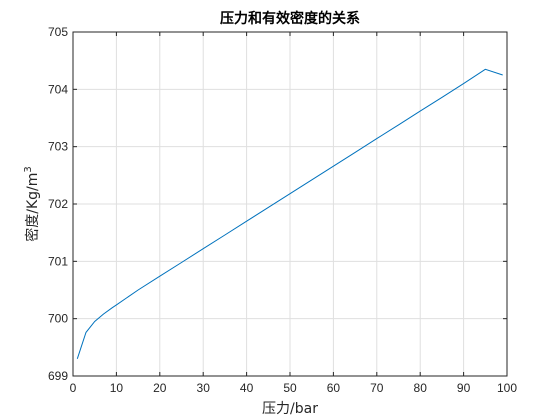 This screenshot has width=560, height=420. I want to click on y-tick-label: 703, so click(58, 147).